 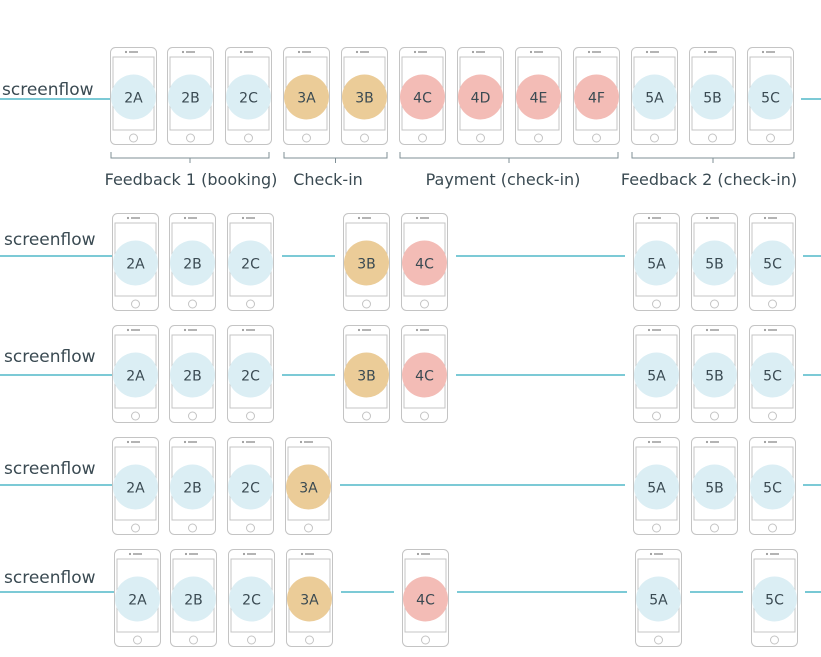 I want to click on phone-screen: 4E, so click(x=538, y=96).